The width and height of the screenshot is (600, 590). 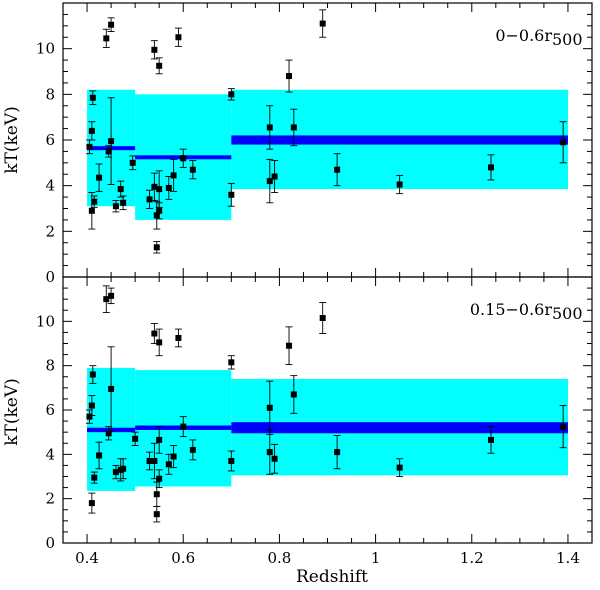 What do you see at coordinates (45, 321) in the screenshot?
I see `bottom-y-tick-label: 10` at bounding box center [45, 321].